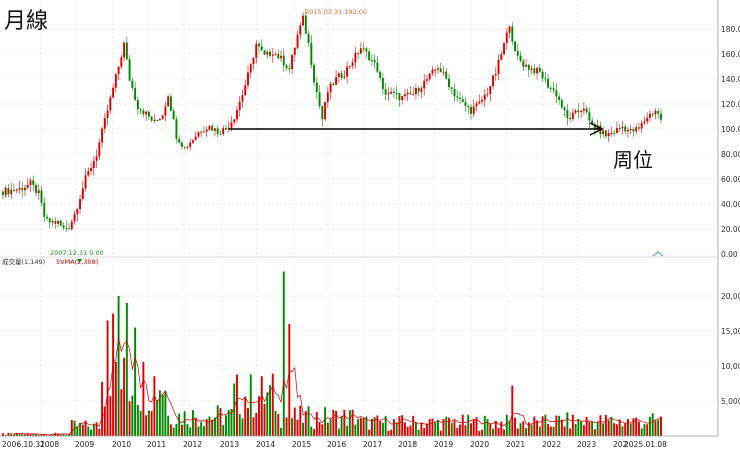 The height and width of the screenshot is (450, 740). What do you see at coordinates (633, 160) in the screenshot?
I see `annotation-text: 周位` at bounding box center [633, 160].